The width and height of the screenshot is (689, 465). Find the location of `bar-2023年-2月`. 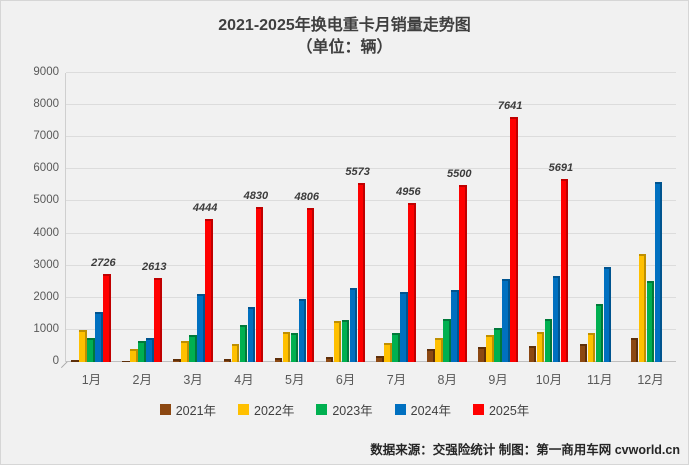

bar-2023年-2月 is located at coordinates (142, 351).